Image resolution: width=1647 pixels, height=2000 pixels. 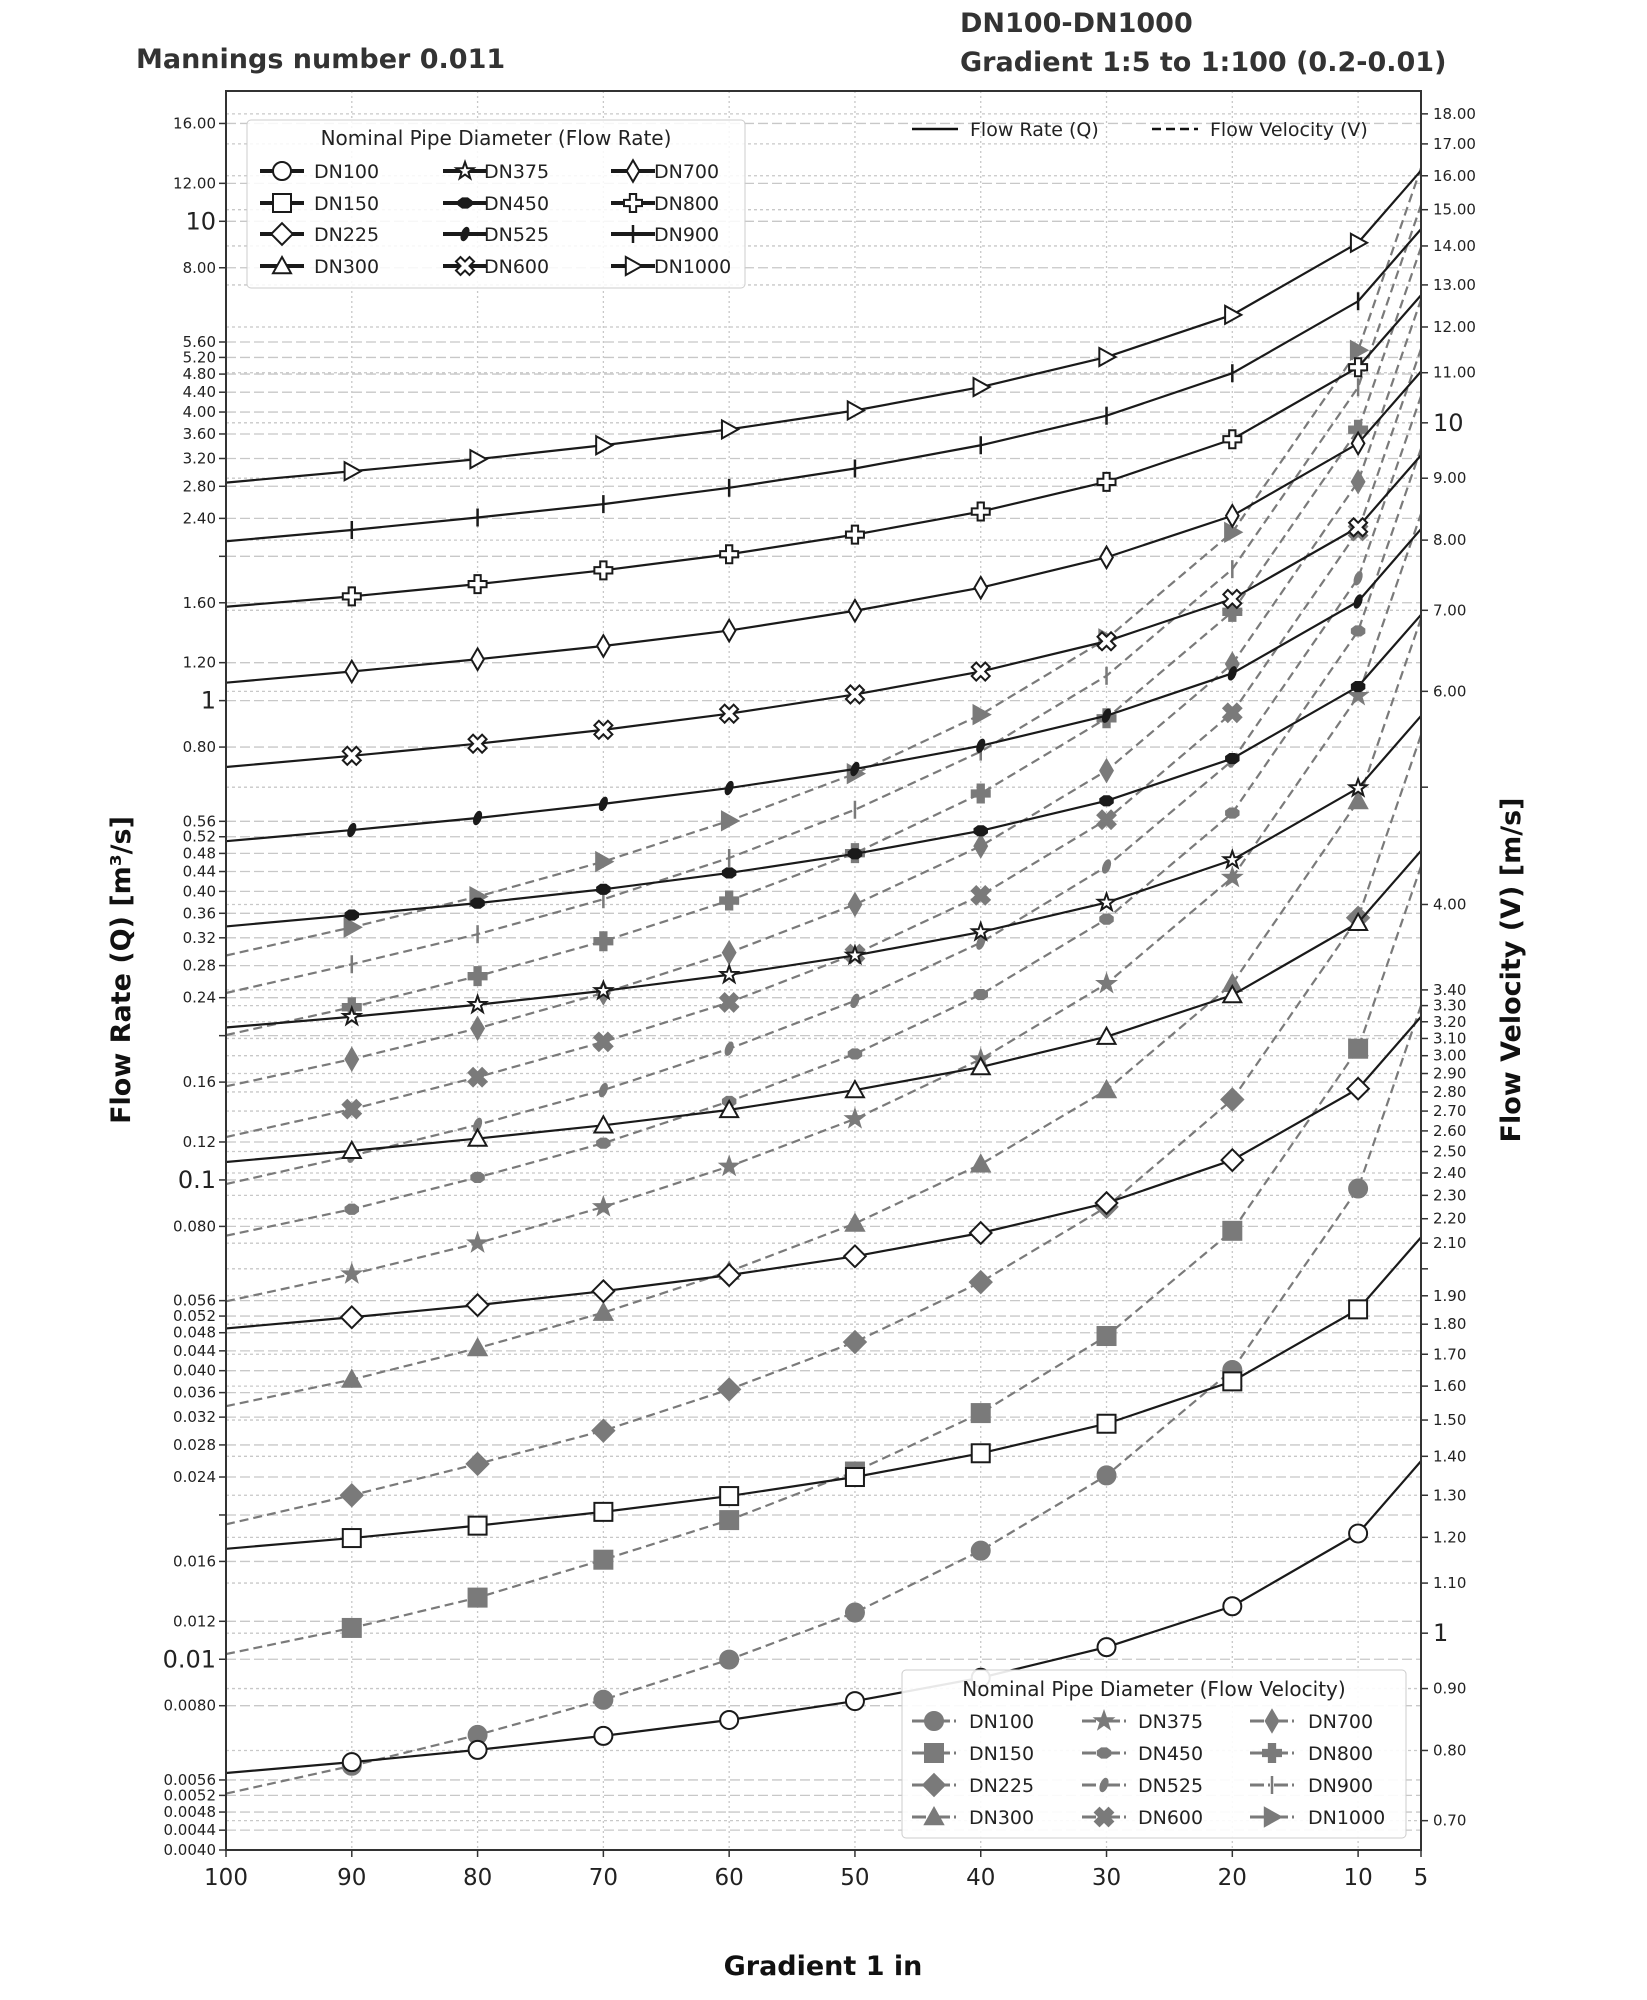 I want to click on y-tick-label-right: 2.50, so click(x=1449, y=1152).